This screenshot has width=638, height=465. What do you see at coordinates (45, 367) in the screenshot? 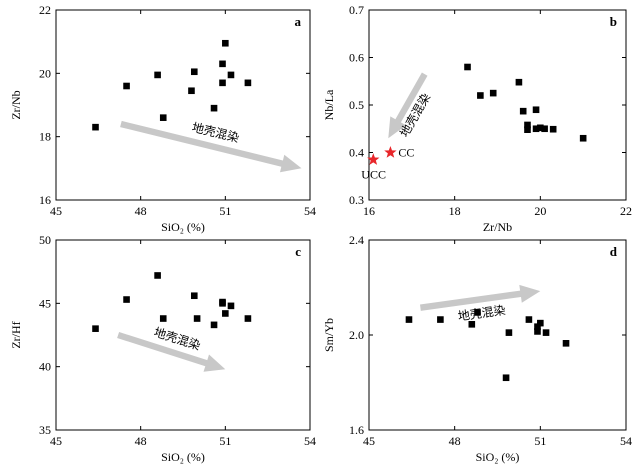
I see `y-tick-label: 40` at bounding box center [45, 367].